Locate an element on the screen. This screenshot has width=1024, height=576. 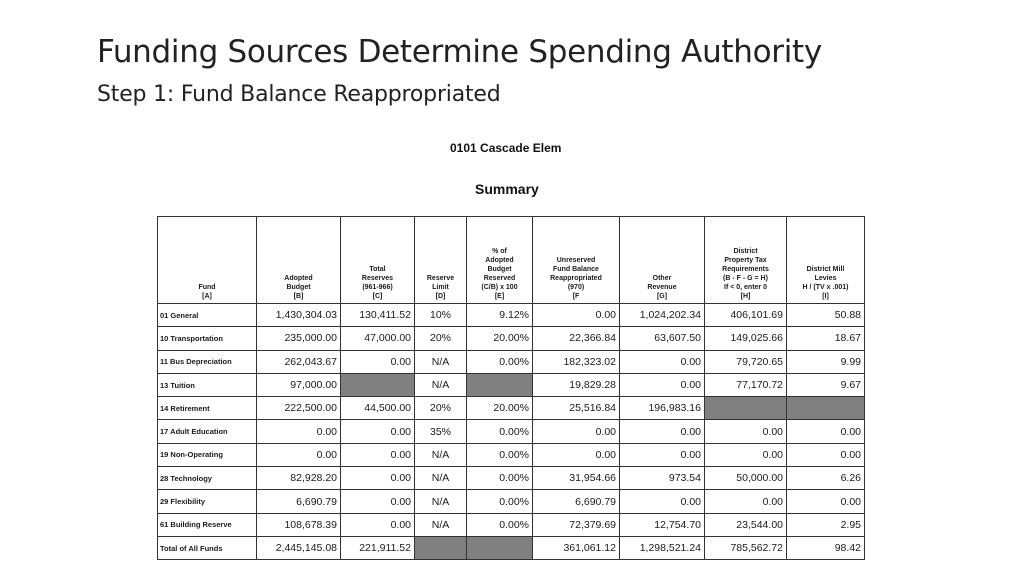
cell-fund: 19 Non-Operating is located at coordinates (207, 455).